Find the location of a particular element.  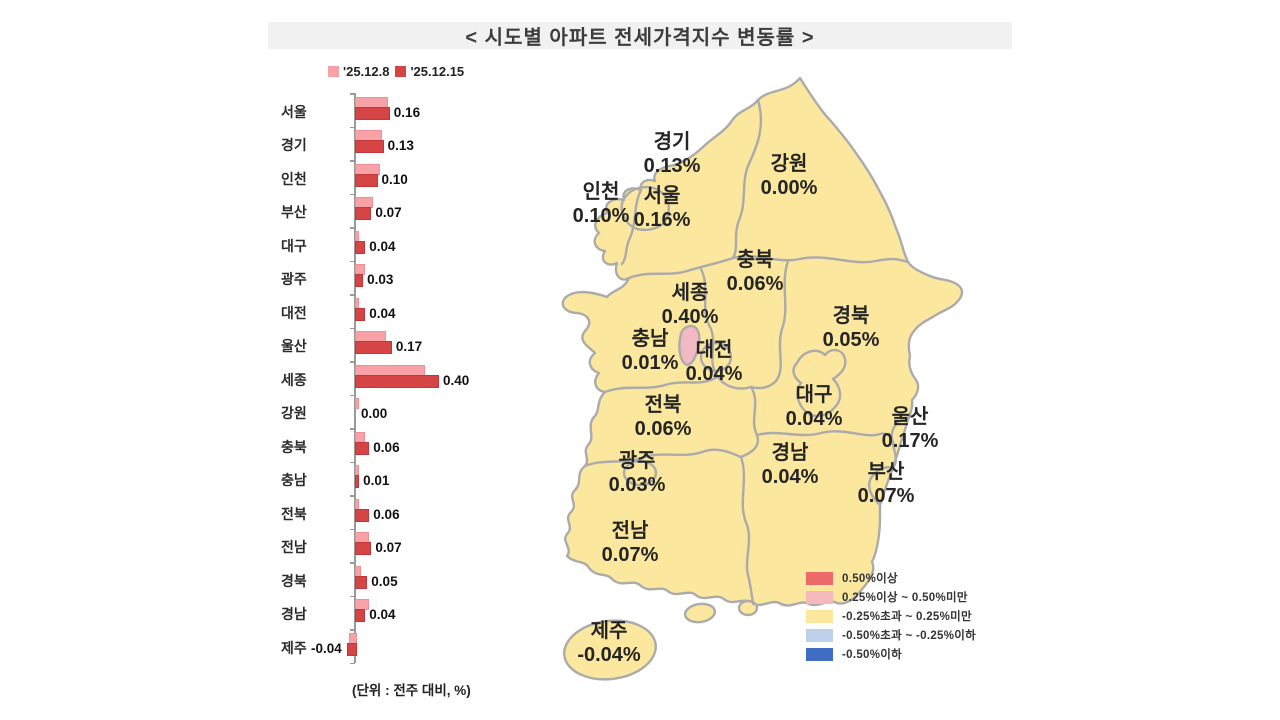

map-region-value: -0.04% is located at coordinates (609, 655).